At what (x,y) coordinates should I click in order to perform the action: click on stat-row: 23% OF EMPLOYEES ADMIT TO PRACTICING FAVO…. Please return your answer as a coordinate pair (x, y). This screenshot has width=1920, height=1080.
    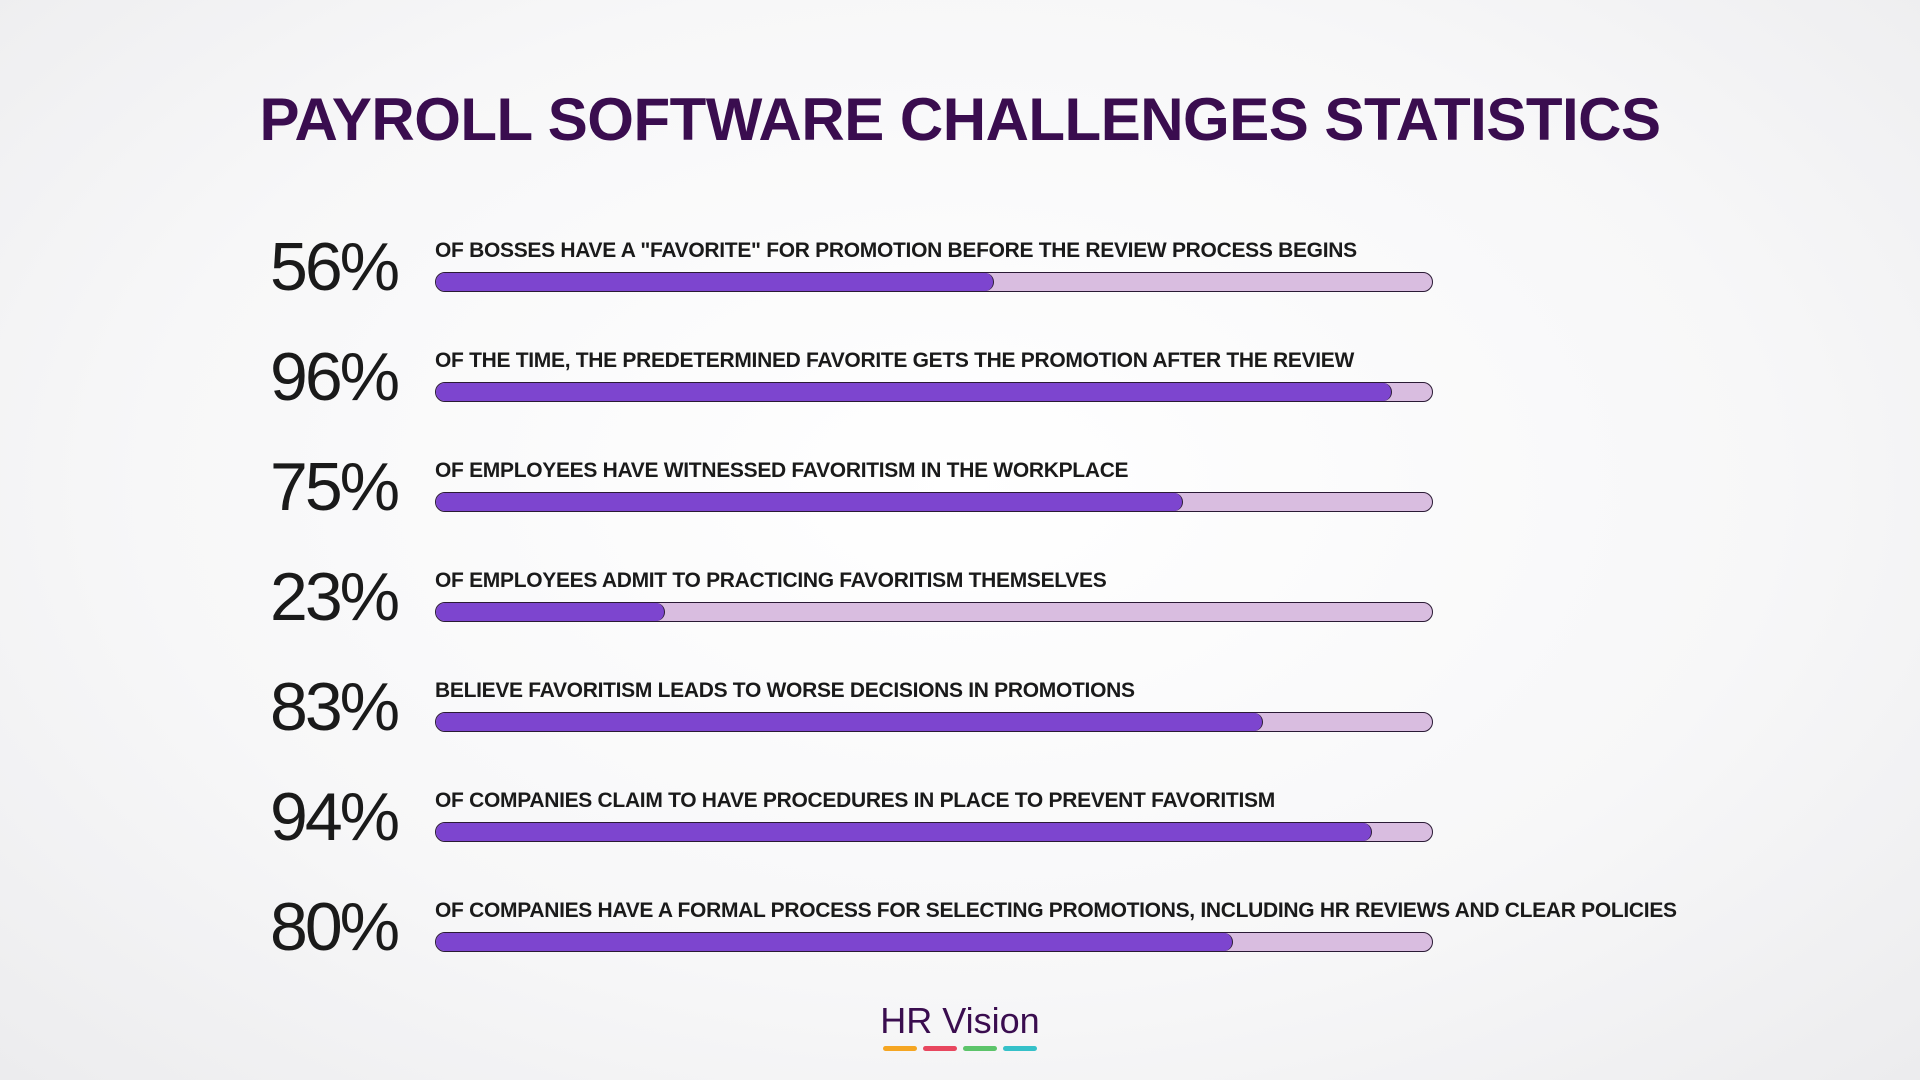
    Looking at the image, I should click on (1020, 610).